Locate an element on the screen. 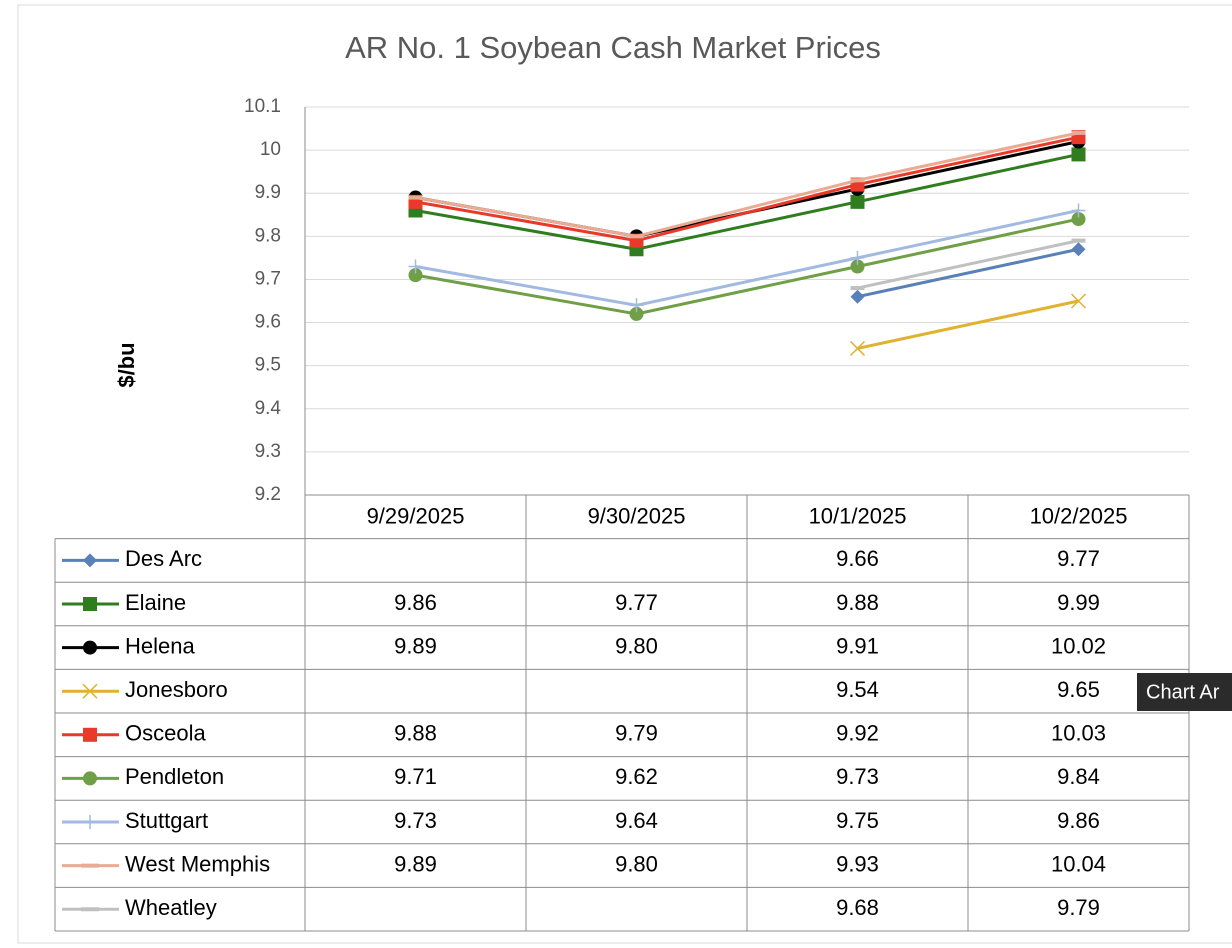 The height and width of the screenshot is (948, 1232). y-axis-label: $/bu is located at coordinates (126, 364).